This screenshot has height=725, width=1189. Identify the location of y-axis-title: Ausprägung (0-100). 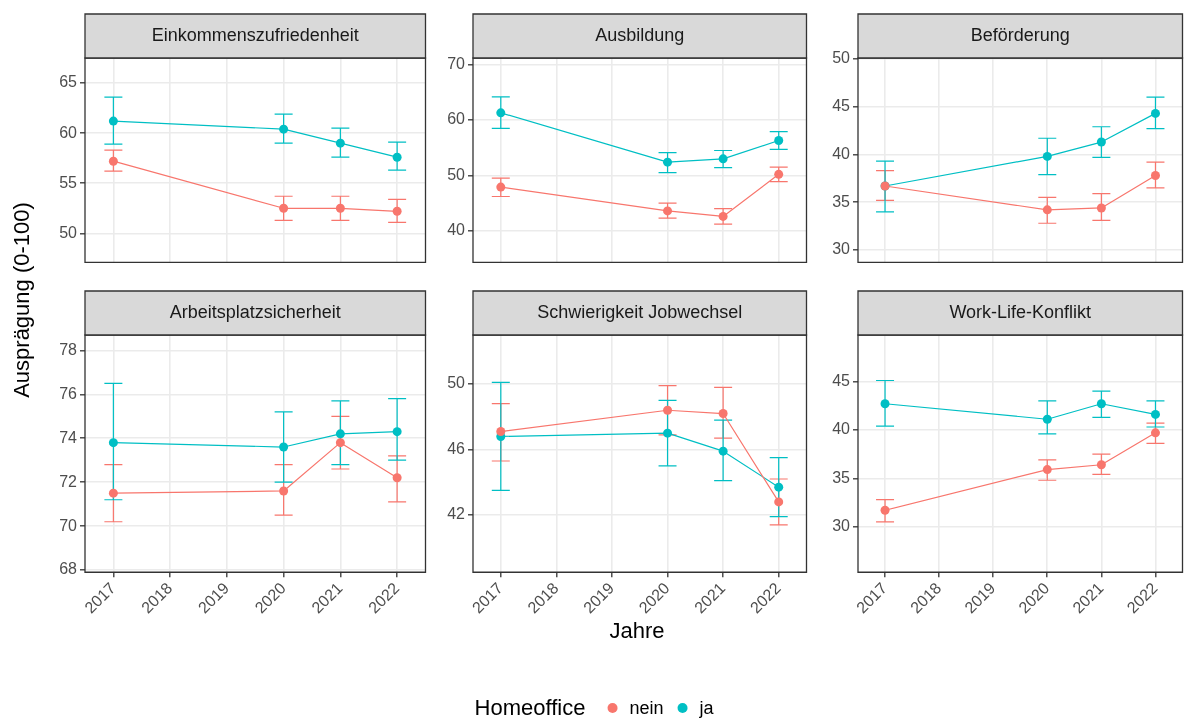
(21, 300).